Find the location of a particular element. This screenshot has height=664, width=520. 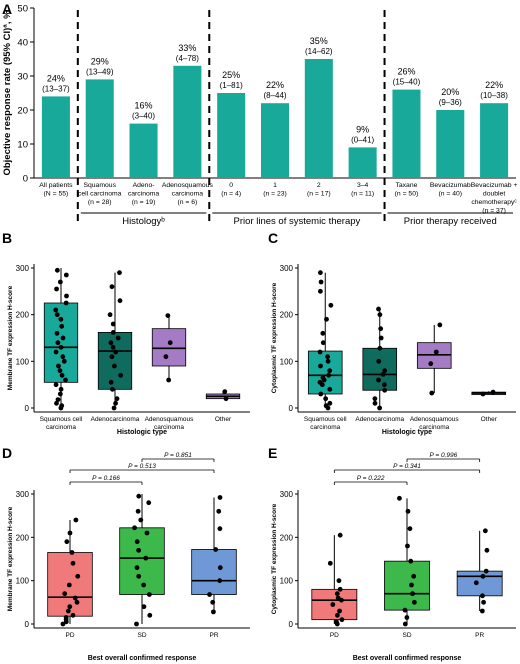

bar-ci-label: (10–38) is located at coordinates (494, 95).